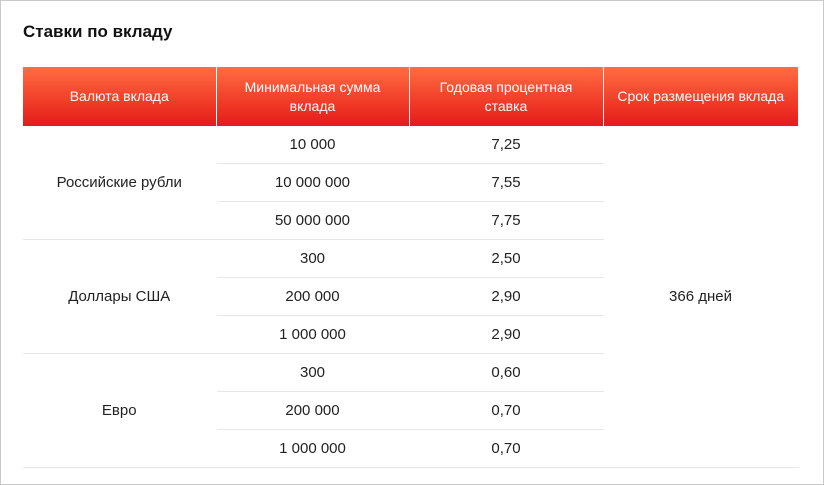 This screenshot has width=824, height=485. I want to click on header-term: Срок размещения вклада, so click(700, 96).